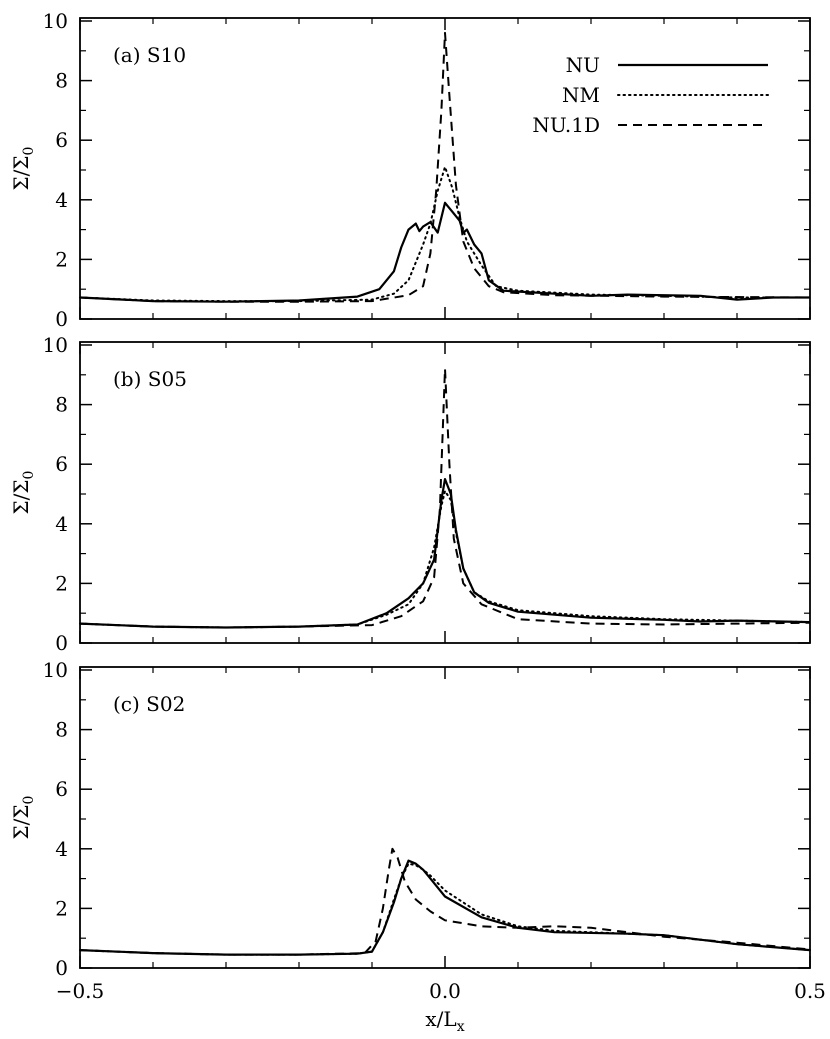 Image resolution: width=830 pixels, height=1039 pixels. Describe the element at coordinates (150, 379) in the screenshot. I see `panel-label: (b) S05` at that location.